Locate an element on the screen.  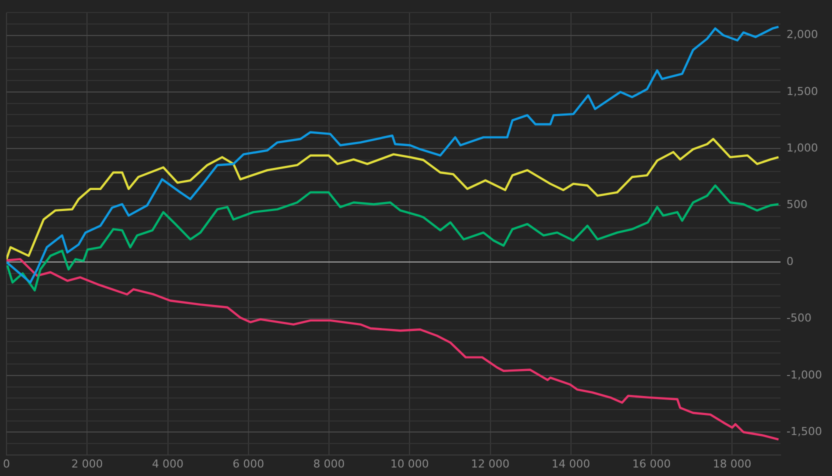
y-tick-label: -1,000 is located at coordinates (804, 375).